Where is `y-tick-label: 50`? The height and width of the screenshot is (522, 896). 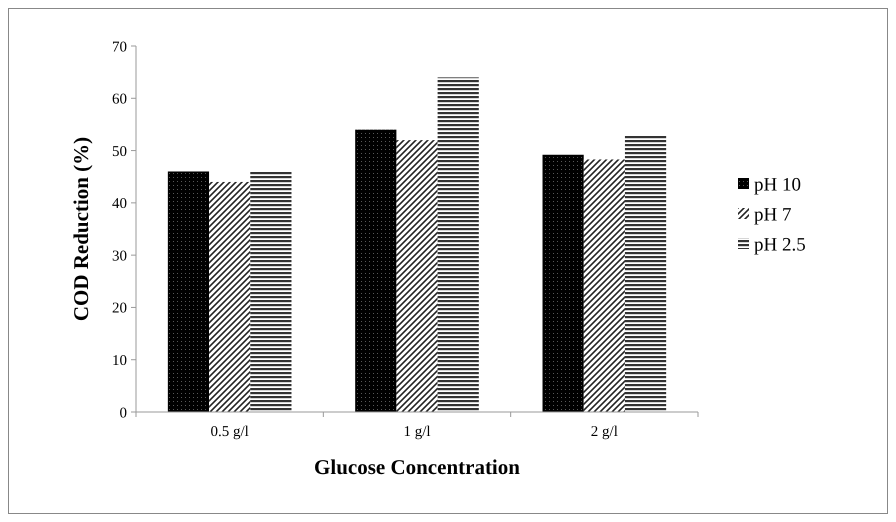 y-tick-label: 50 is located at coordinates (119, 152).